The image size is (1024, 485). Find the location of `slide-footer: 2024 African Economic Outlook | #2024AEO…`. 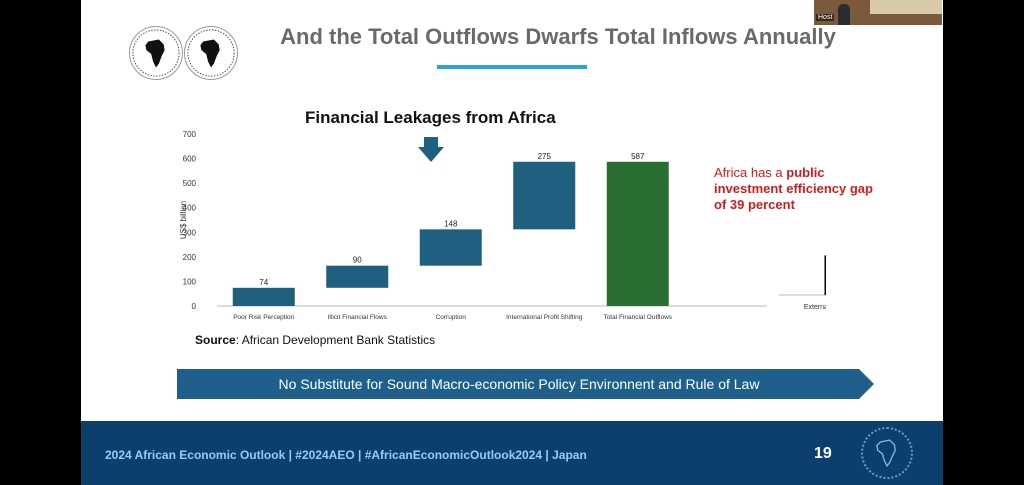

slide-footer: 2024 African Economic Outlook | #2024AEO… is located at coordinates (512, 453).